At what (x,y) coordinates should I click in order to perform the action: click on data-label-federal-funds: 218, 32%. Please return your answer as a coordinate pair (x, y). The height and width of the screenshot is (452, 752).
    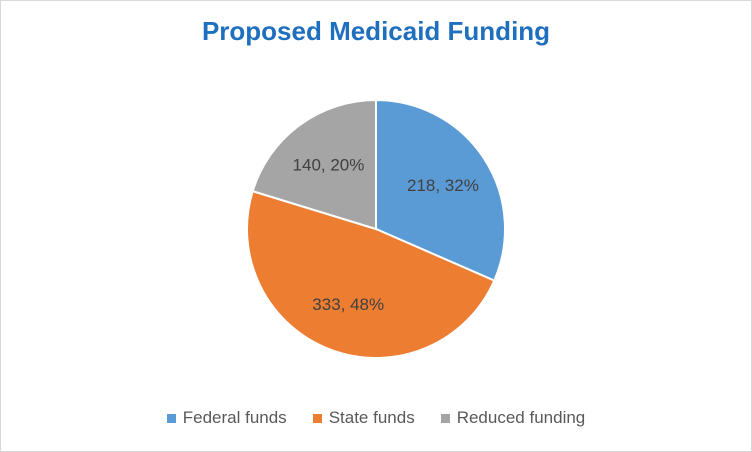
    Looking at the image, I should click on (443, 185).